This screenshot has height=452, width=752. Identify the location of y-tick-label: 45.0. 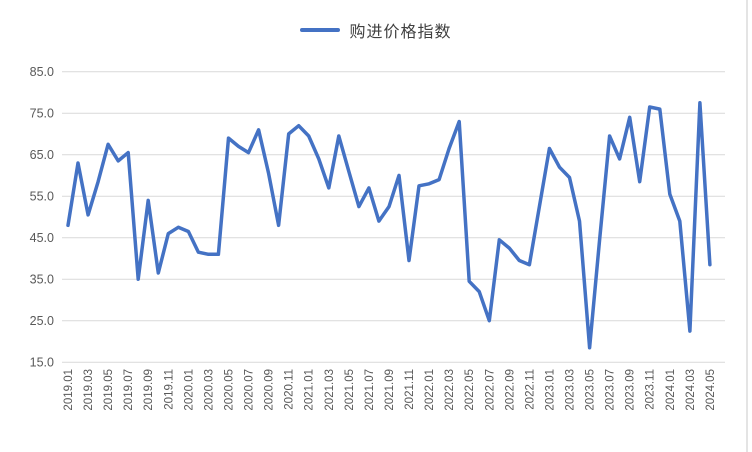
(42, 238).